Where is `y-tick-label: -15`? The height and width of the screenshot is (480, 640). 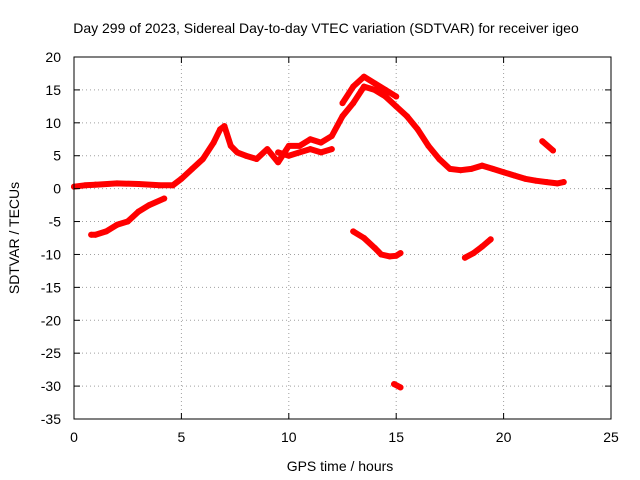
y-tick-label: -15 is located at coordinates (51, 287).